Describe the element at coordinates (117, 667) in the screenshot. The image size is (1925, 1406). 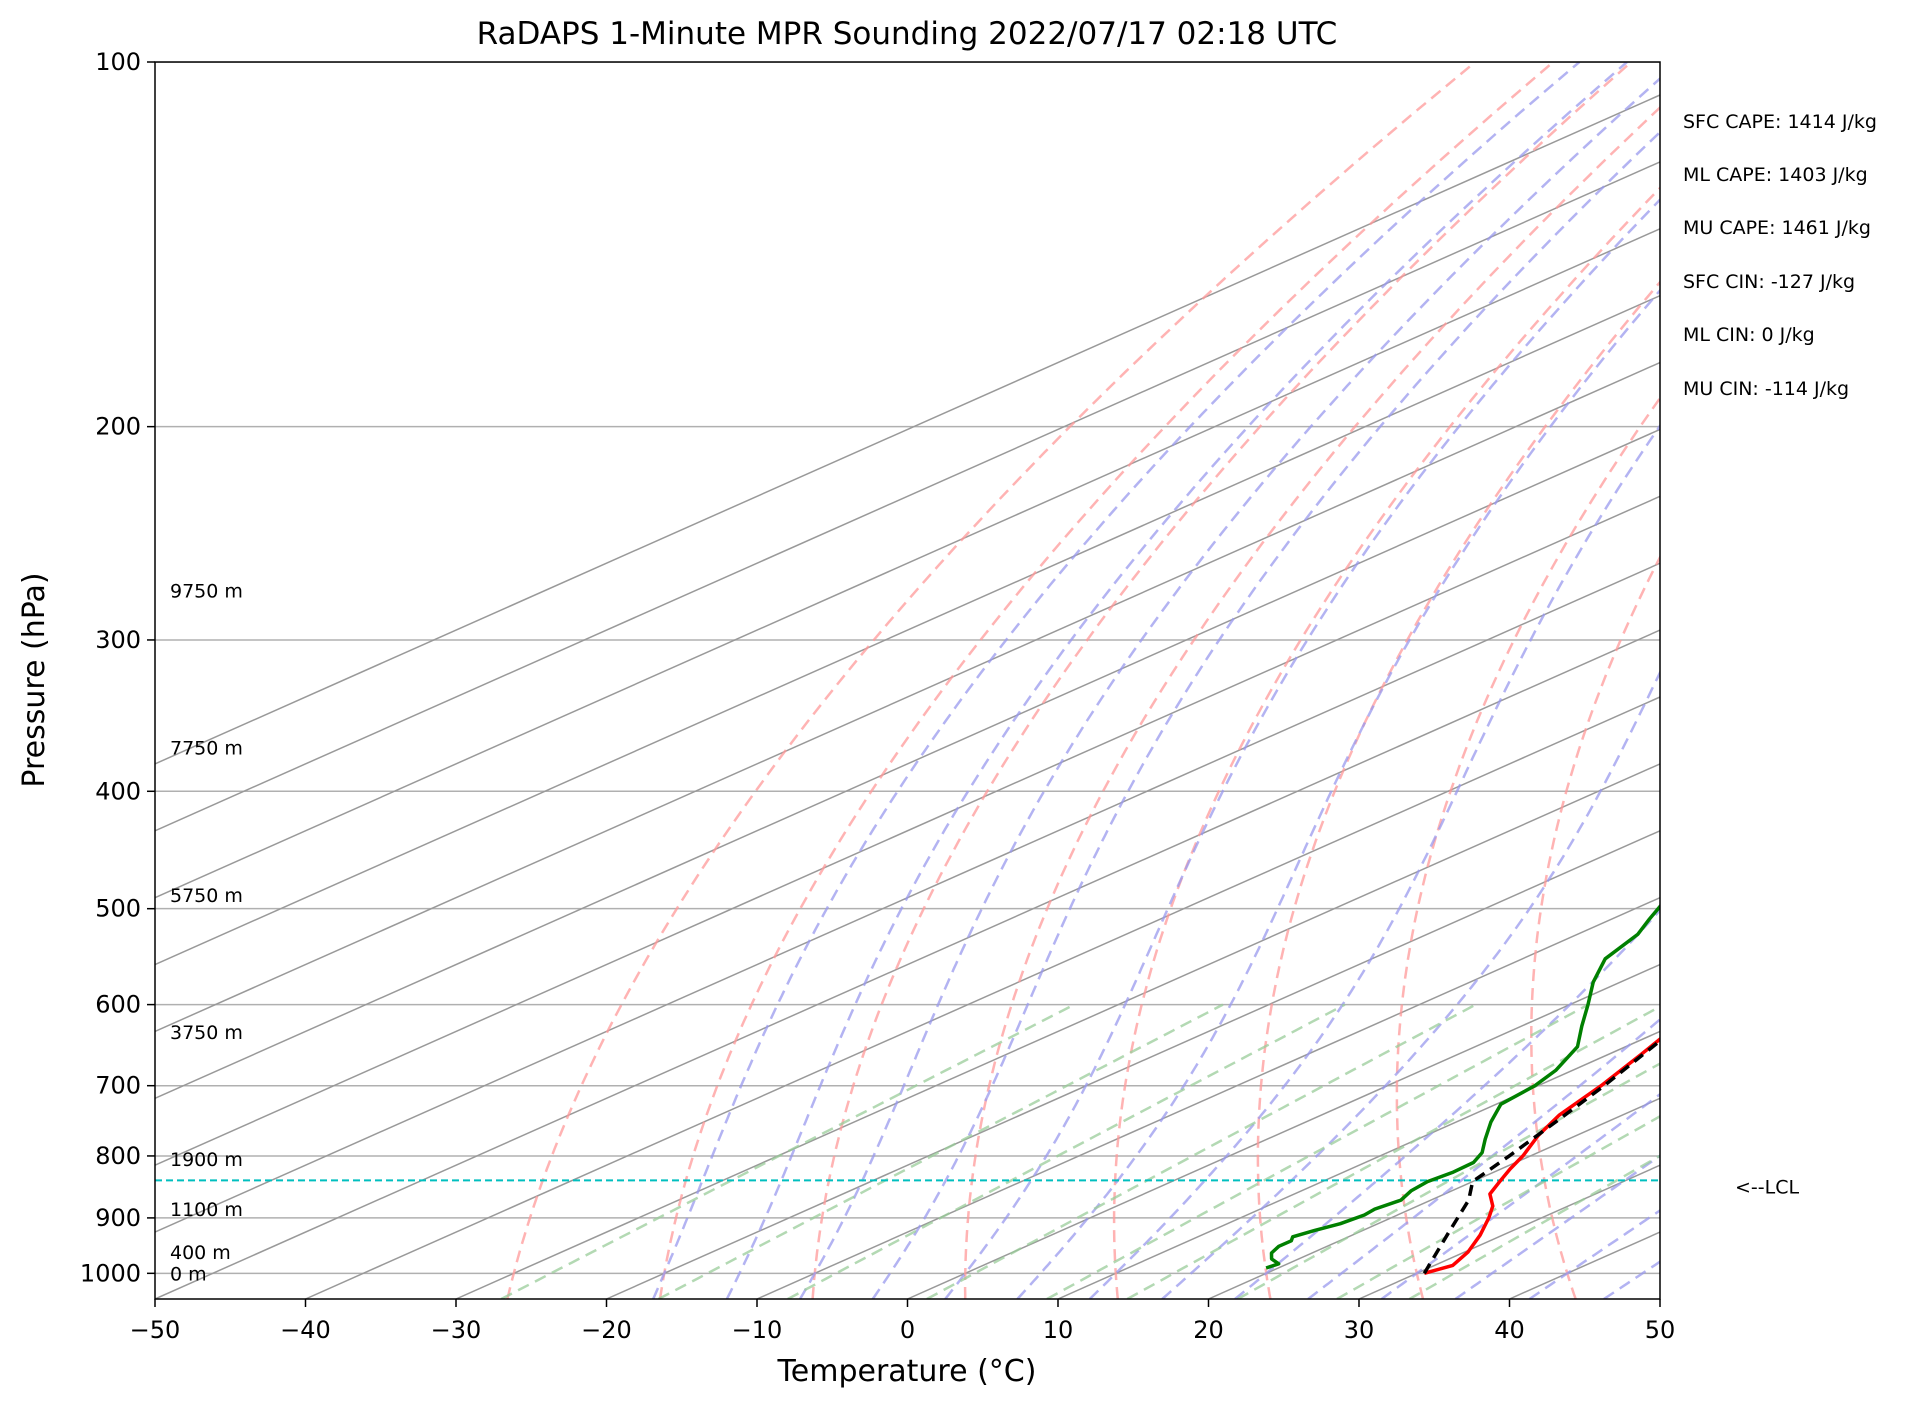
I see `y-axis-ticks: 100 200 300 400 500 600 700 800 900 1000` at that location.